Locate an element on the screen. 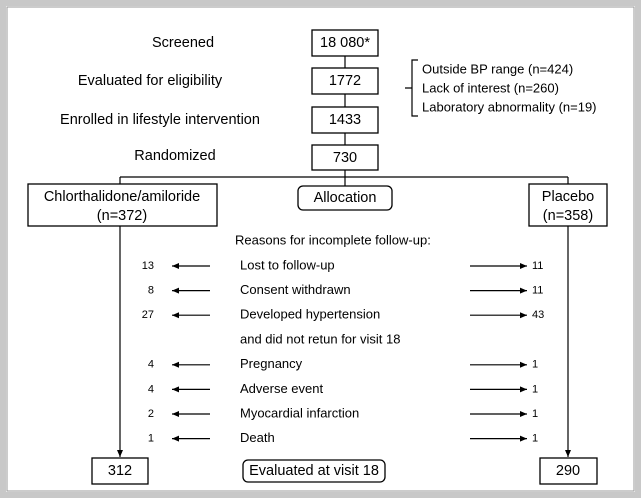  reason-label: Pregnancy is located at coordinates (271, 363).